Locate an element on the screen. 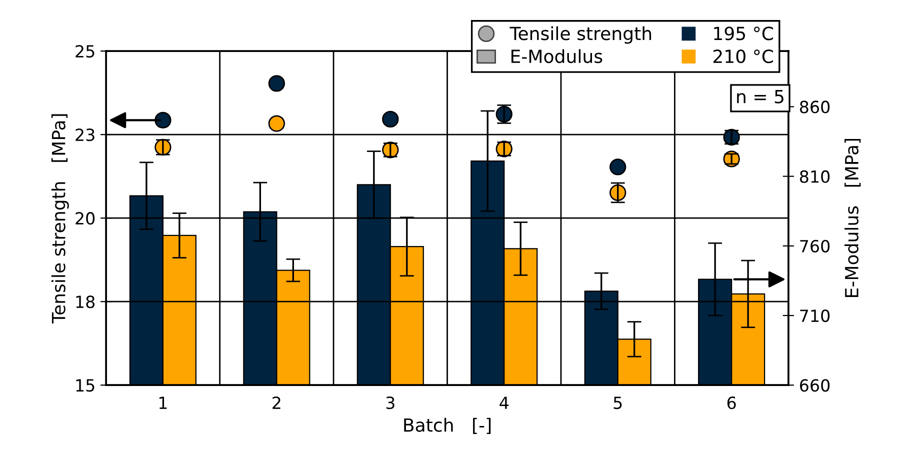  legend-label: 210 °C is located at coordinates (743, 57).